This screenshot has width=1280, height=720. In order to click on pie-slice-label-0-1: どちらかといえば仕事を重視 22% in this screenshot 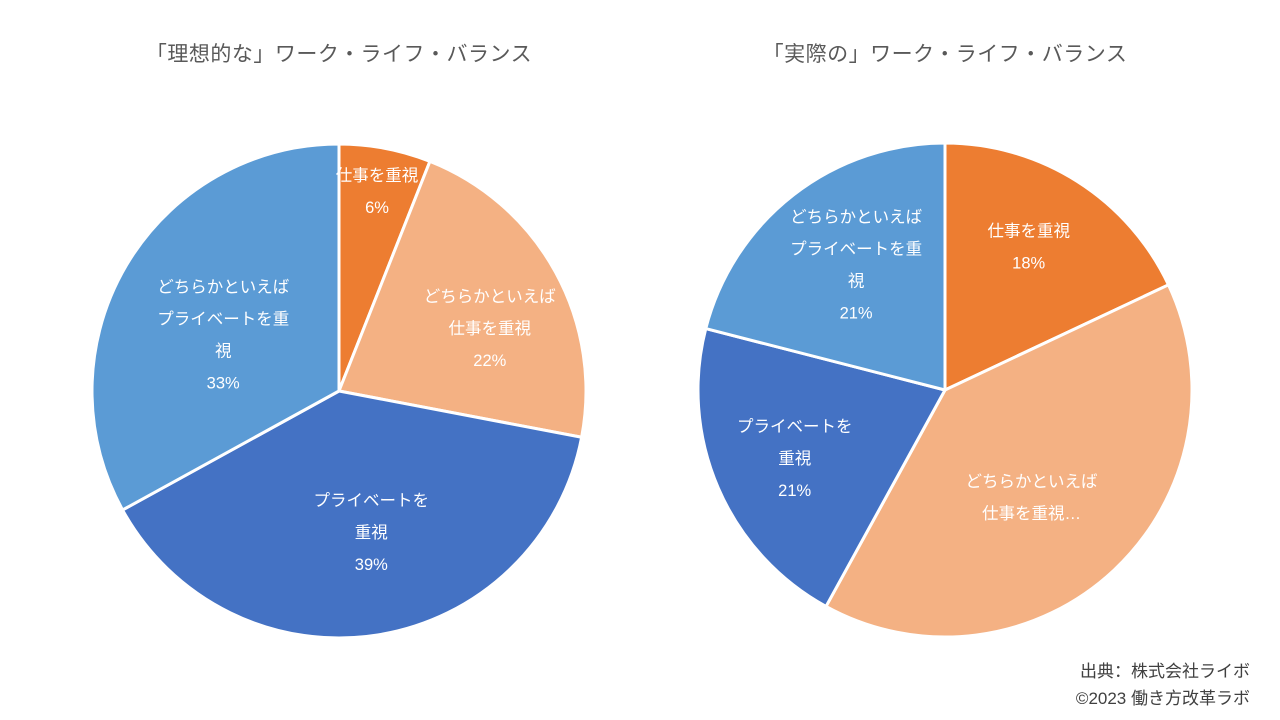, I will do `click(490, 328)`.